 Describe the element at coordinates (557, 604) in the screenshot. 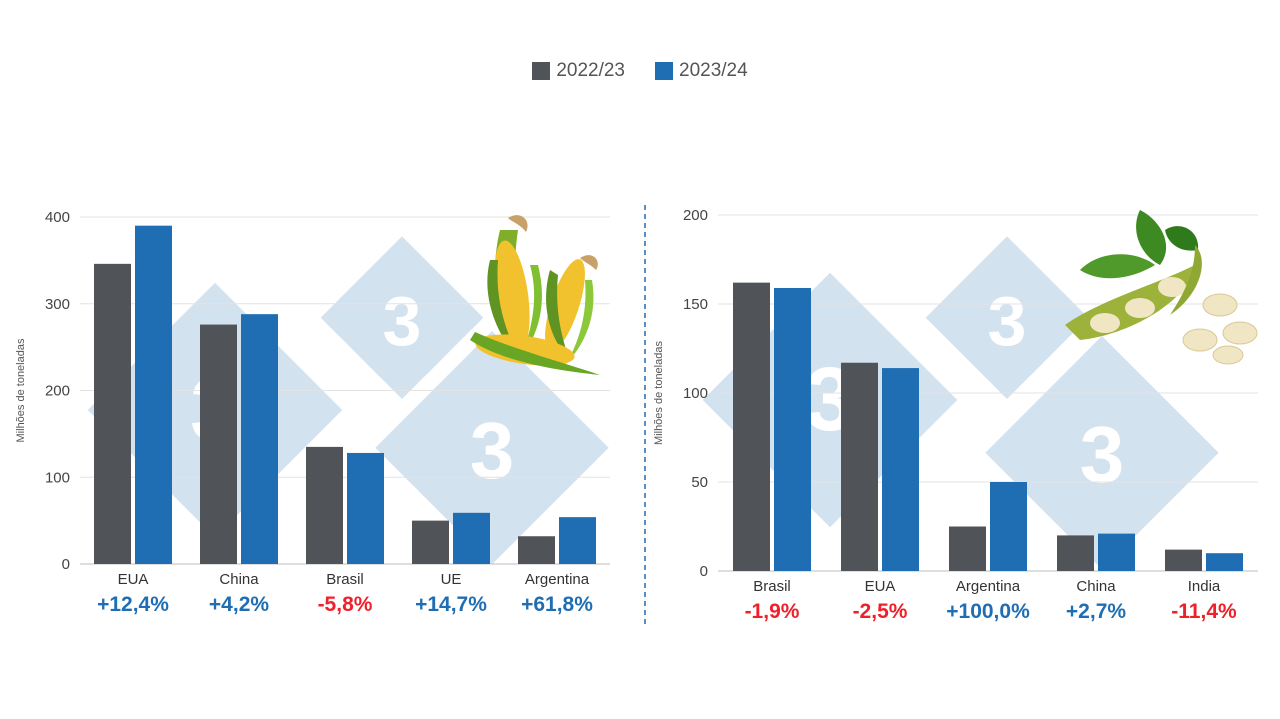

I see `change-label: +61,8%` at that location.